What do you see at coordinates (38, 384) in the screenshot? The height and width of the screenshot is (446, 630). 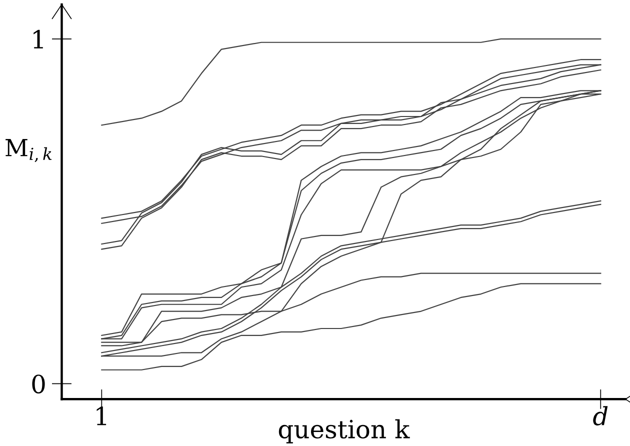 I see `y-tick-label: 0` at bounding box center [38, 384].